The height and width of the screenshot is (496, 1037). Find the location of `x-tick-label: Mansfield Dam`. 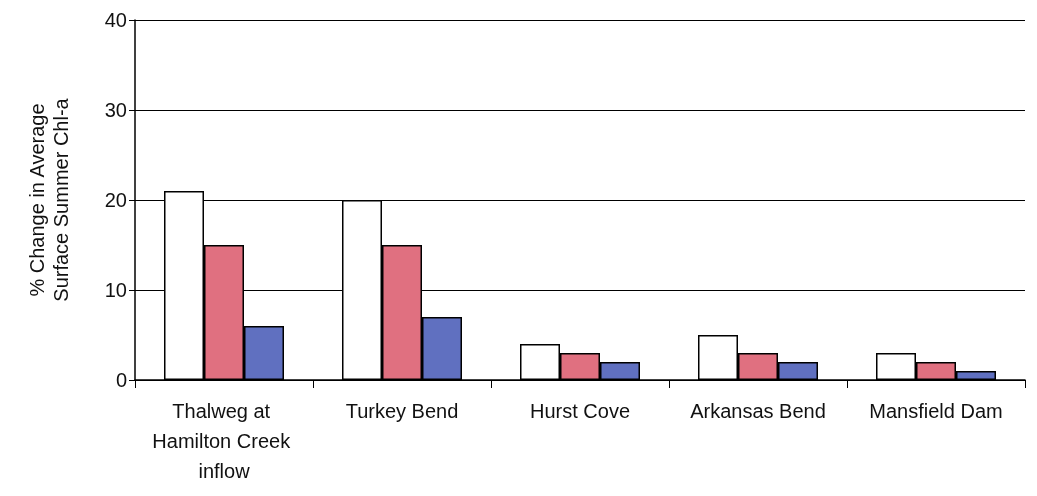

x-tick-label: Mansfield Dam is located at coordinates (936, 411).